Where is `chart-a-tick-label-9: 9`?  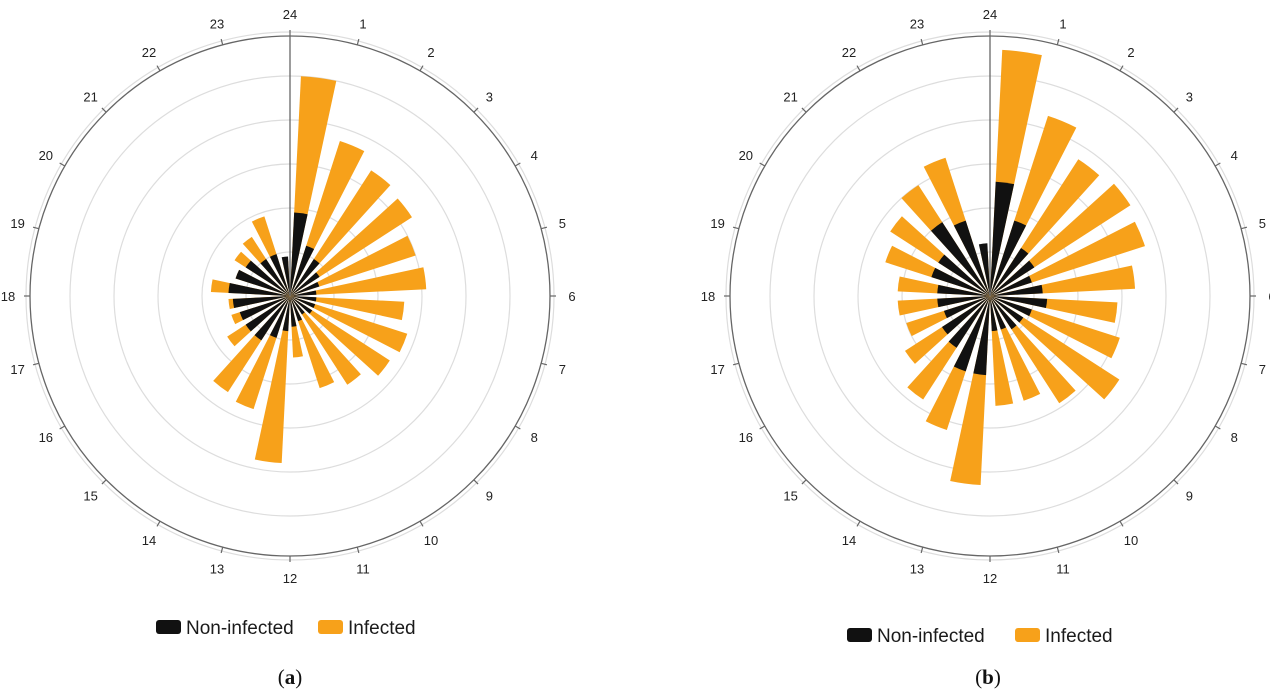
chart-a-tick-label-9: 9 is located at coordinates (489, 495).